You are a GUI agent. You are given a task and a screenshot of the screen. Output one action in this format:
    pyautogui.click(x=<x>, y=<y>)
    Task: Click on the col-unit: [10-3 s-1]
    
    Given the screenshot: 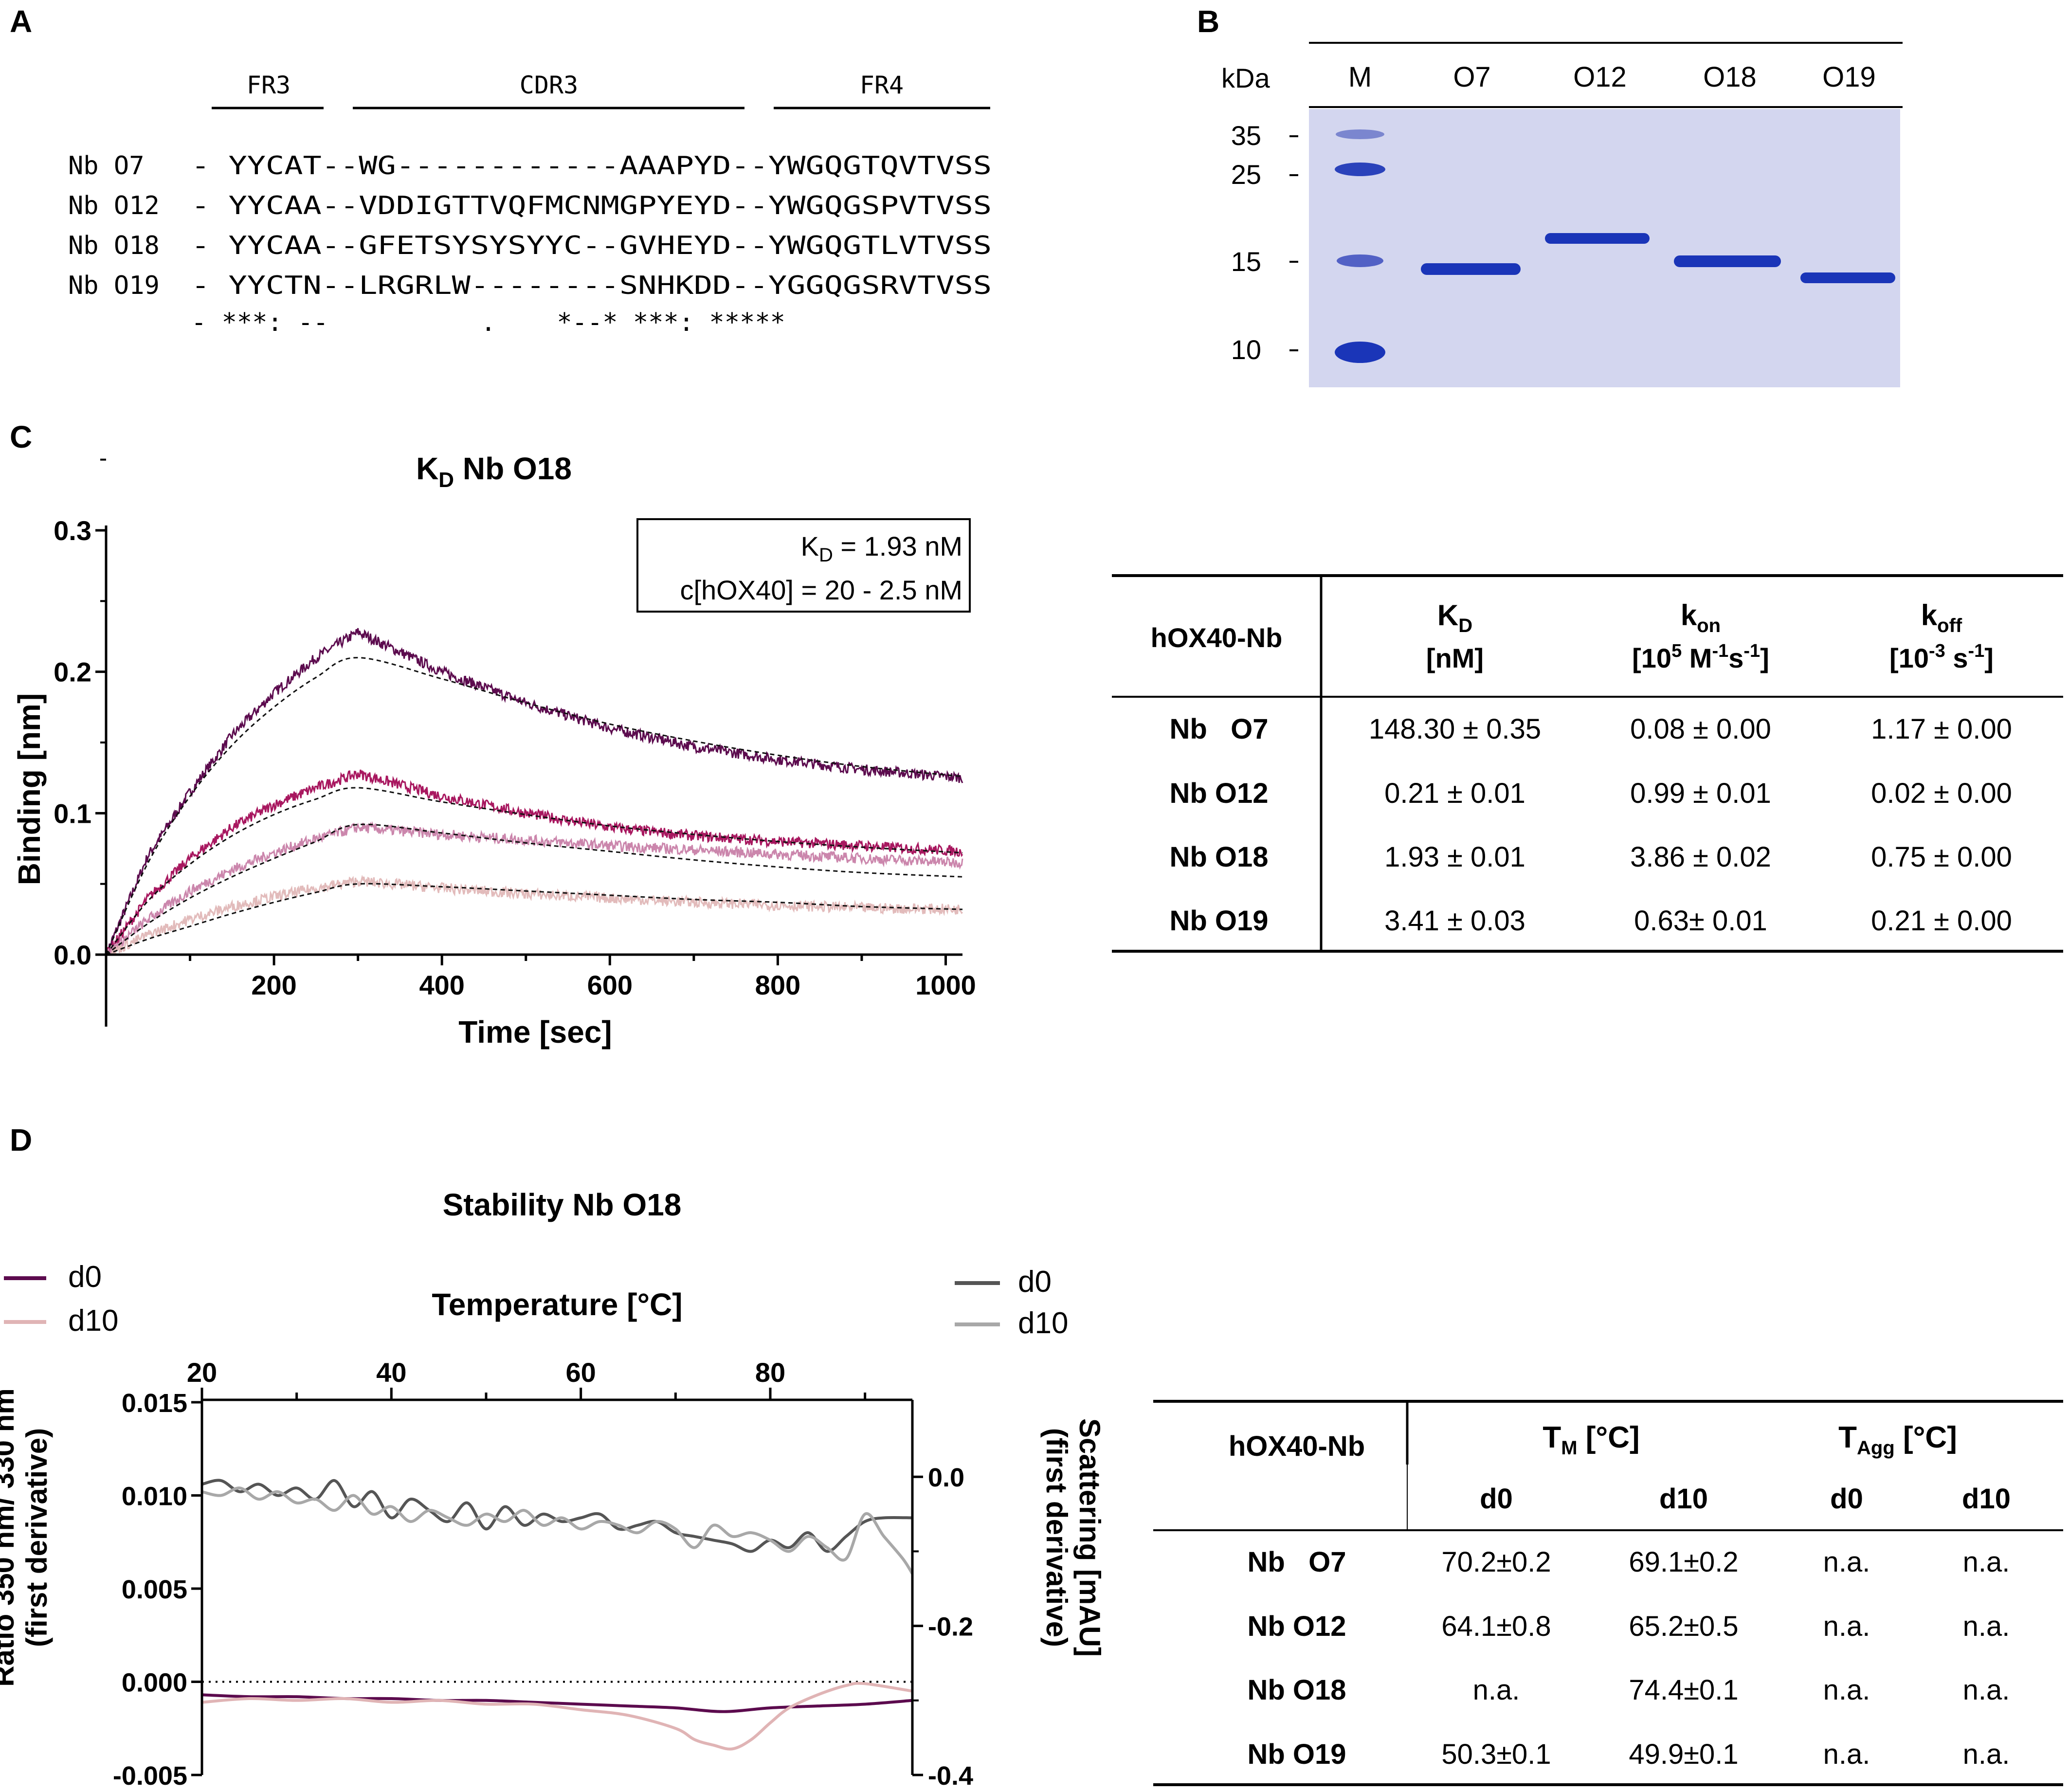 What is the action you would take?
    pyautogui.click(x=1942, y=657)
    